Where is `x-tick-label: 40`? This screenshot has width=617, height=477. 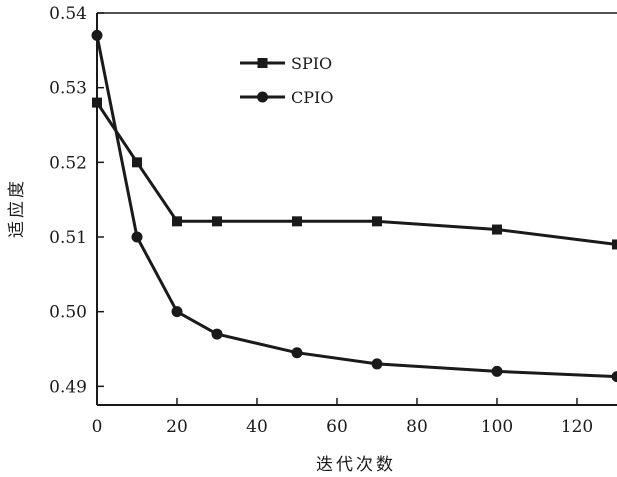
x-tick-label: 40 is located at coordinates (257, 427).